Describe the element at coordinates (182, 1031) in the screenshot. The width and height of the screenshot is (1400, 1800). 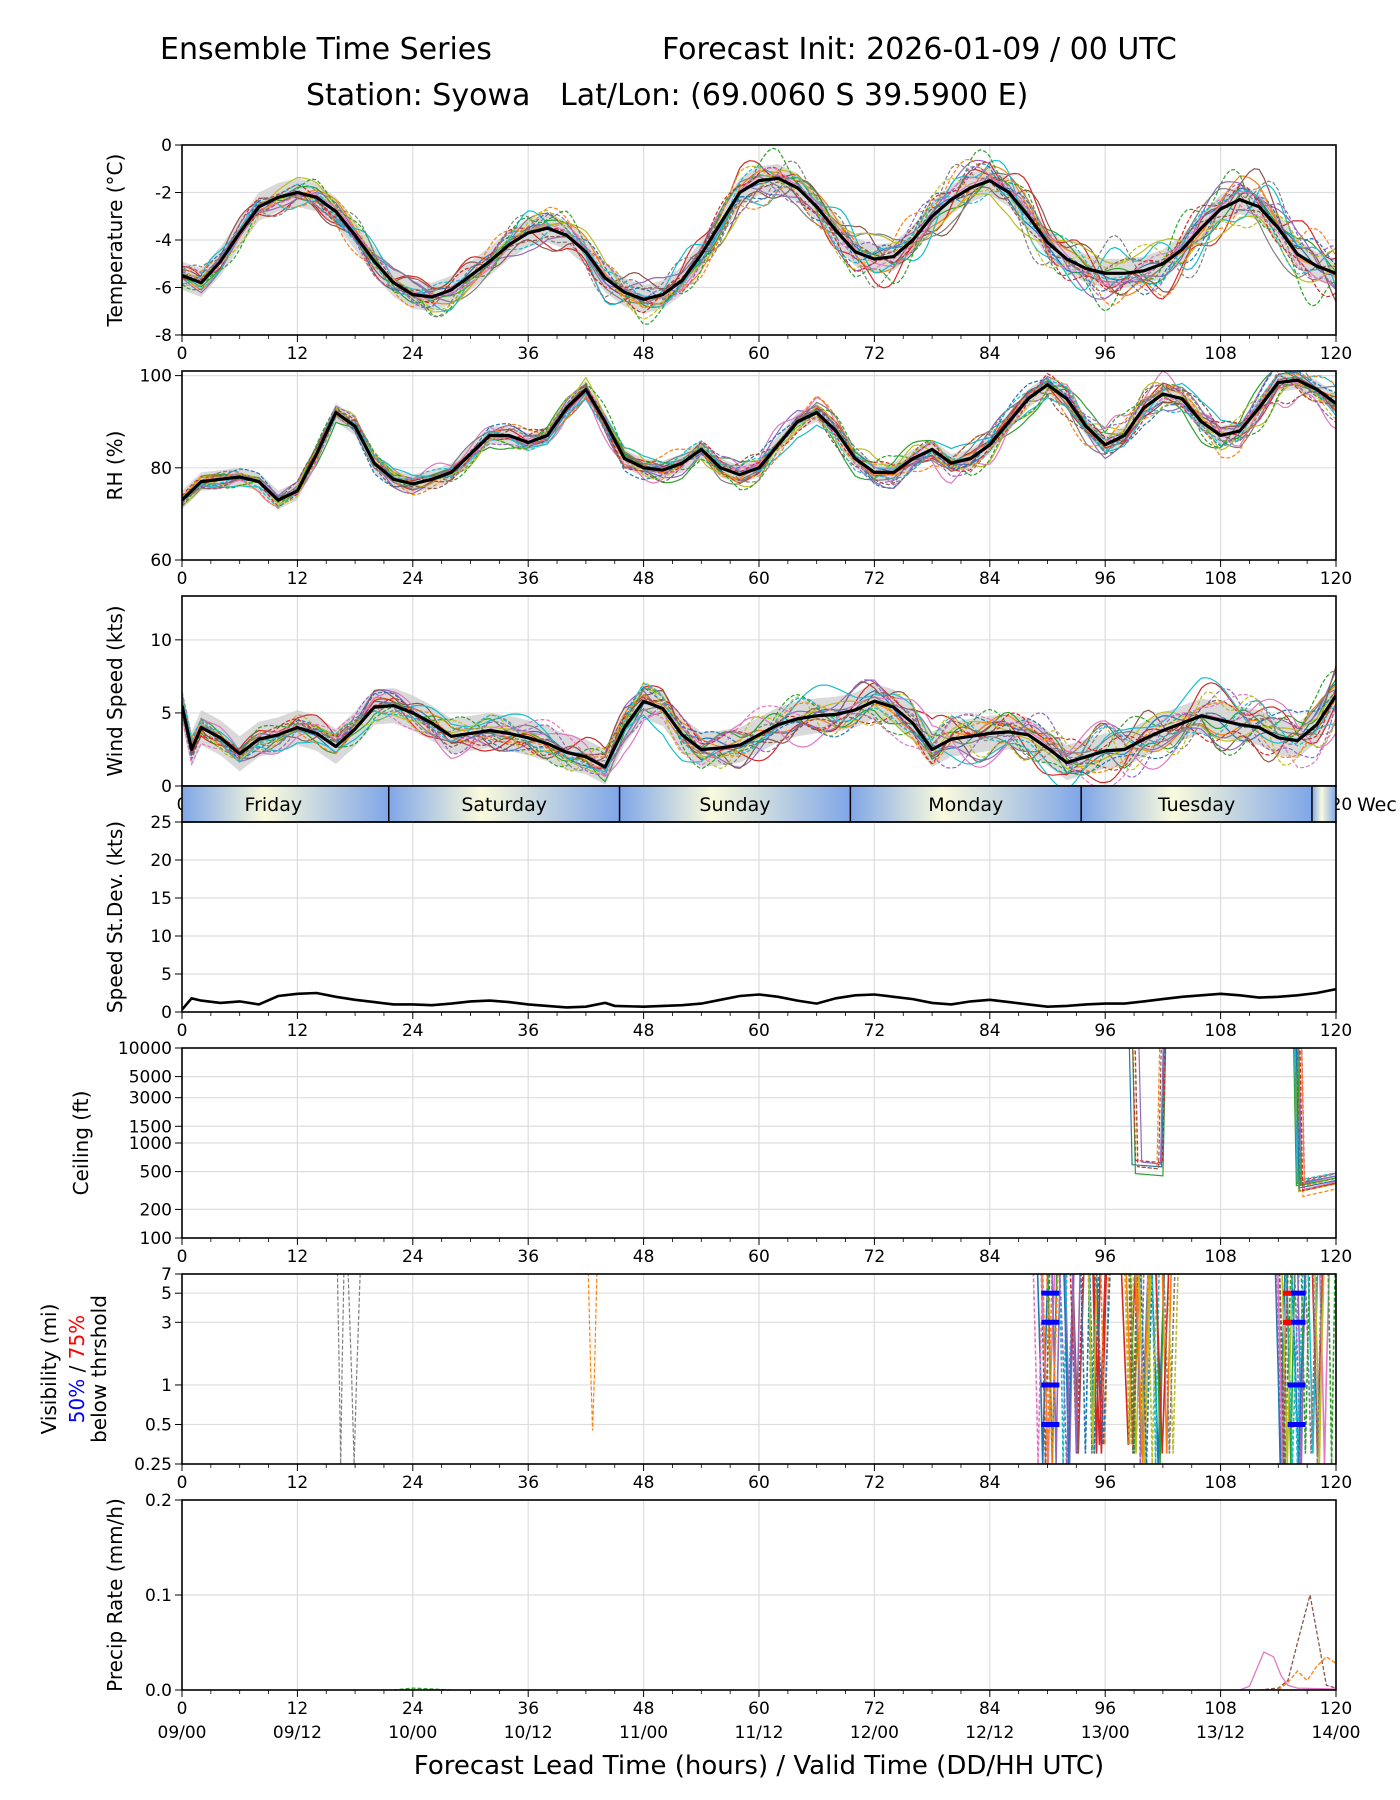
I see `sd-xtick-label: 0` at that location.